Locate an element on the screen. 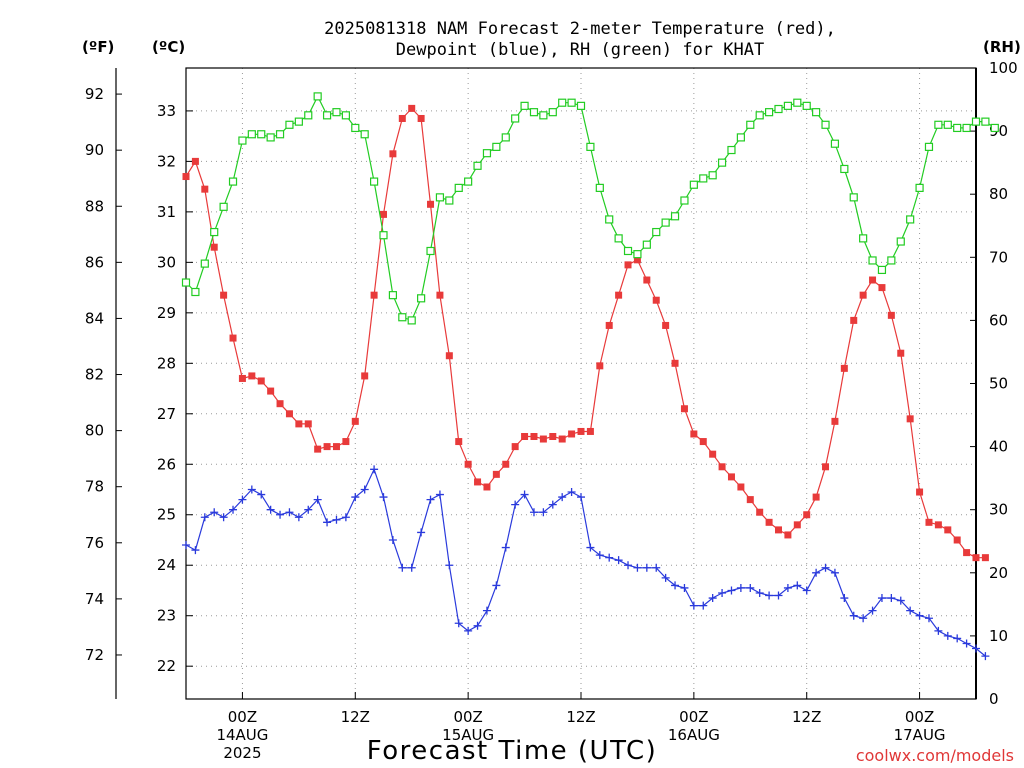  fahrenheit-tick-label: 86 is located at coordinates (94, 262).